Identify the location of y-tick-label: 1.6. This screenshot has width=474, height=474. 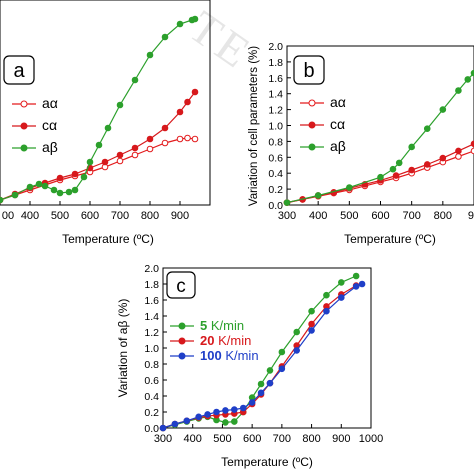
(275, 79).